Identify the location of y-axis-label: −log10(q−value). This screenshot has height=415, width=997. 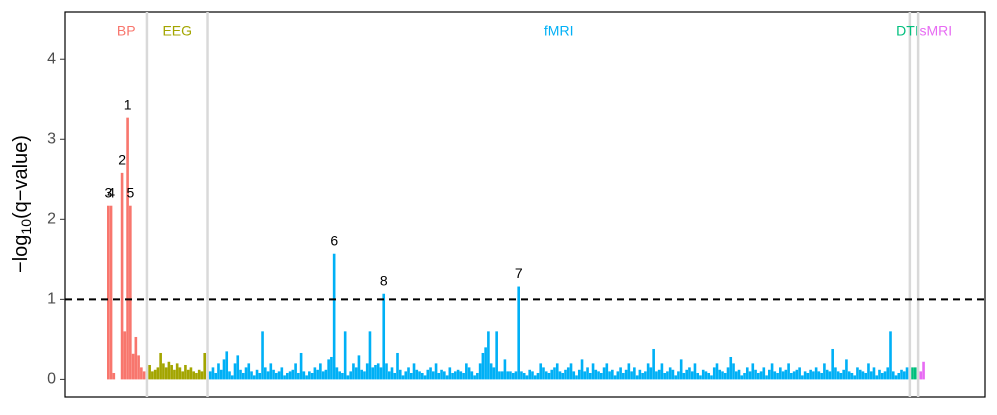
(21, 204).